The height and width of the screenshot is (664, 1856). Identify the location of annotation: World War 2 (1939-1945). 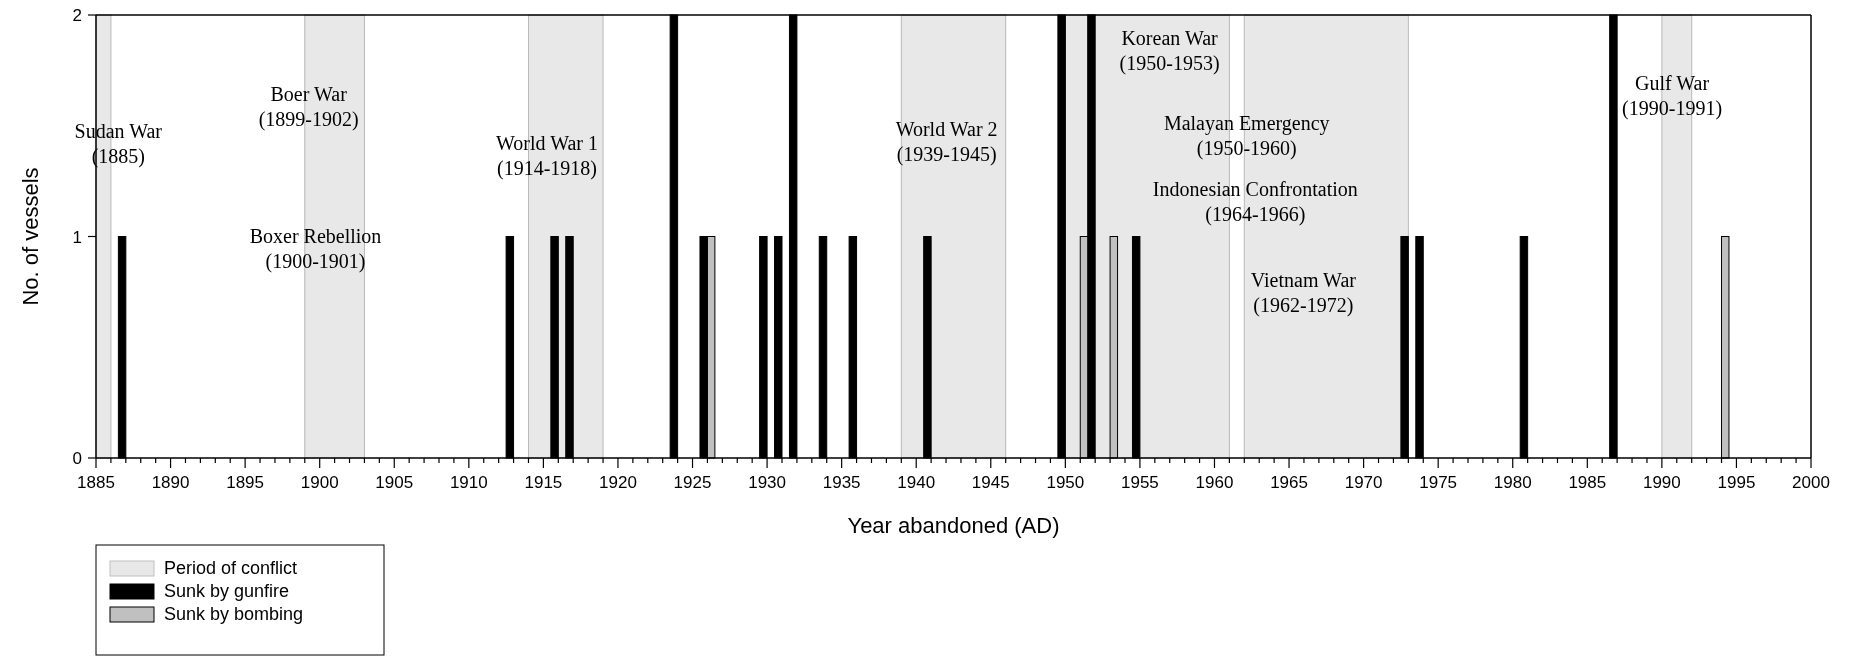
(946, 142).